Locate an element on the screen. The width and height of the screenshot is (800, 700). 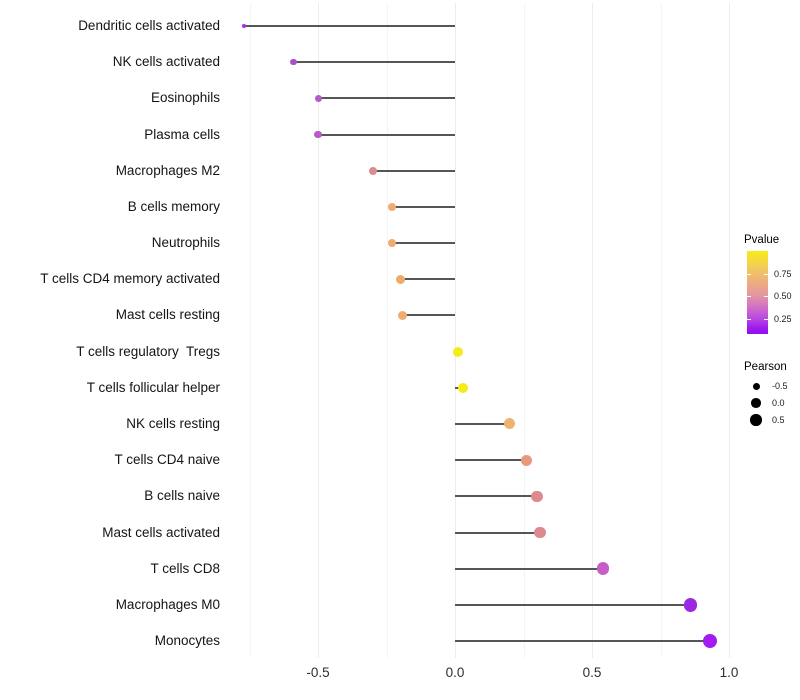
colorbar-tick-label: 0.25 is located at coordinates (783, 318).